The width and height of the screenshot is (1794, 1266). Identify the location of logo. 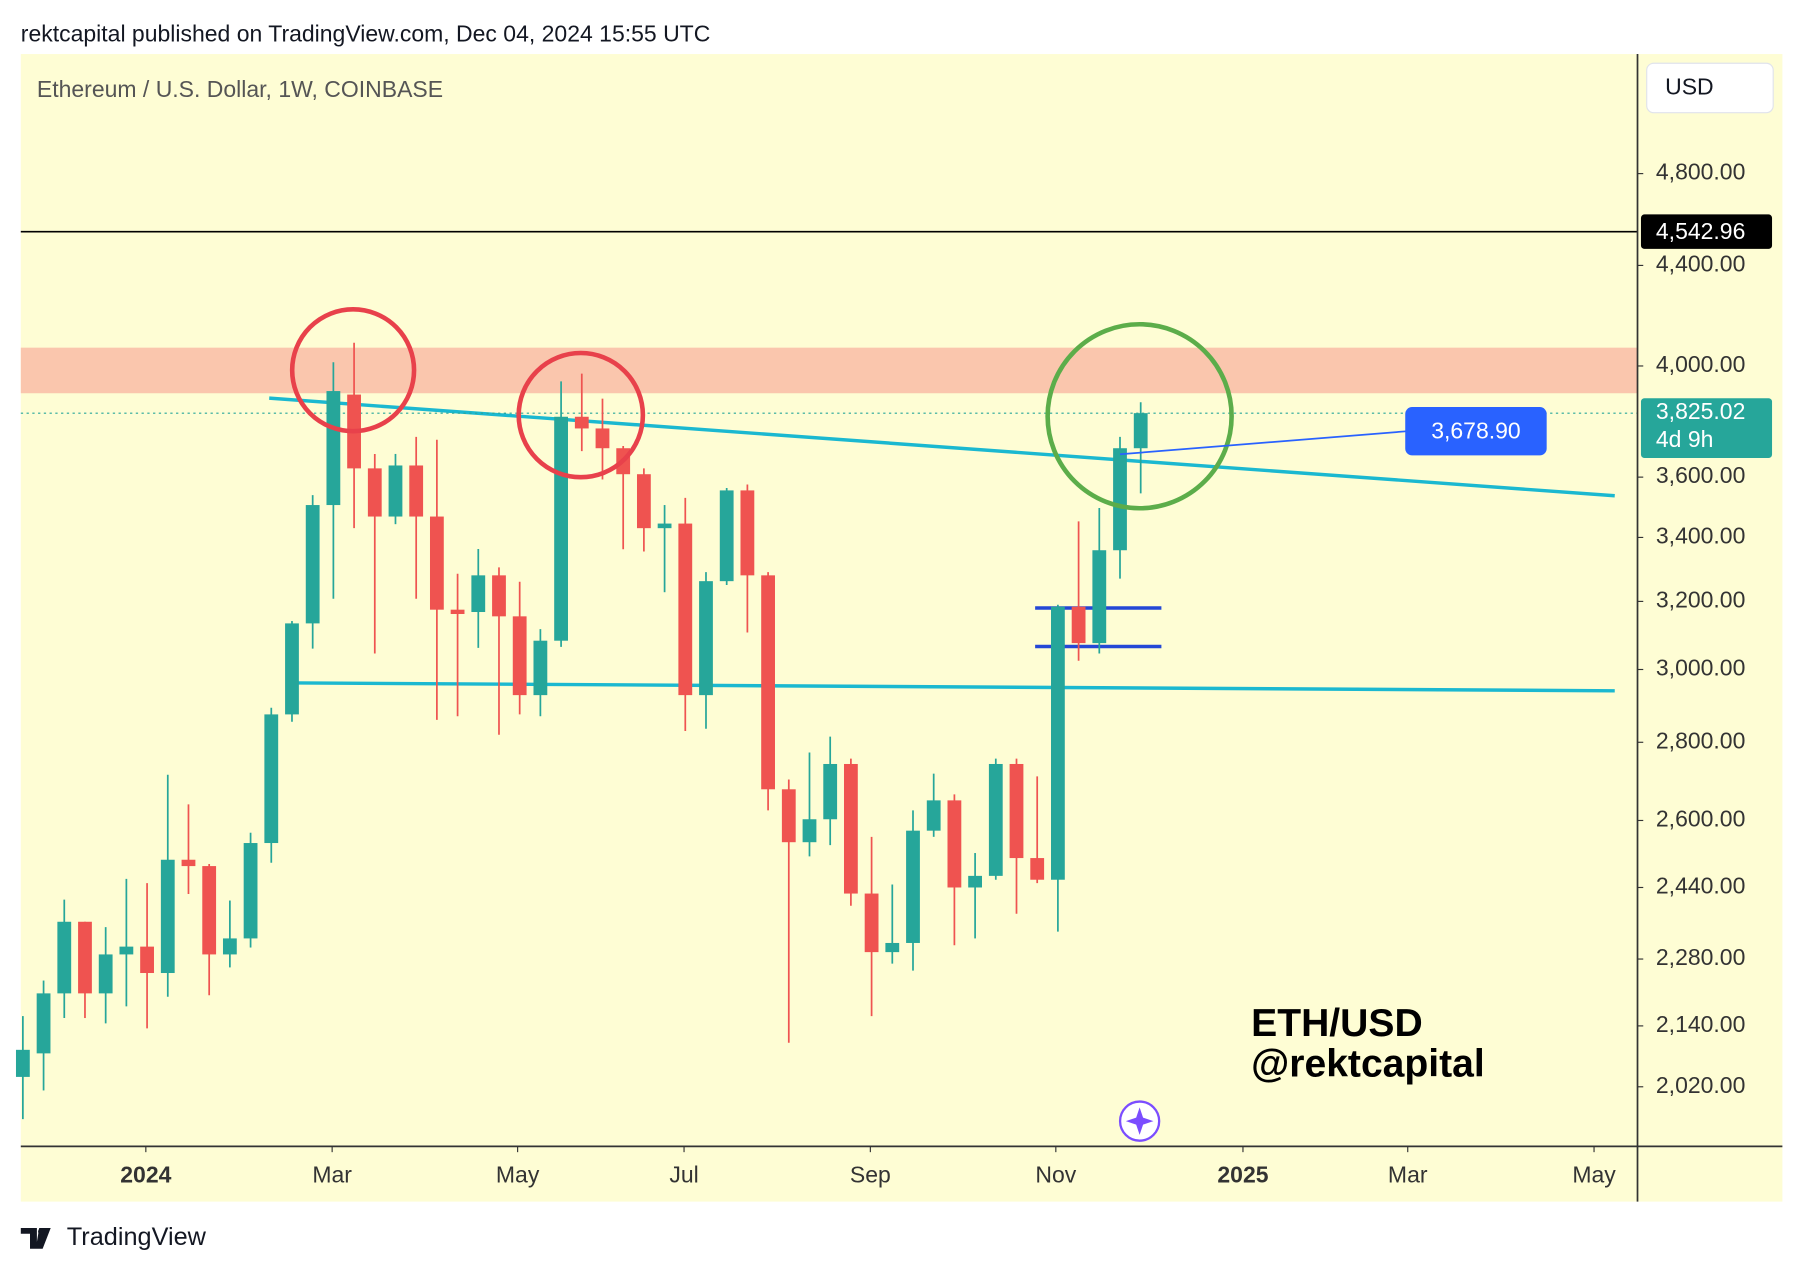
(35, 1238).